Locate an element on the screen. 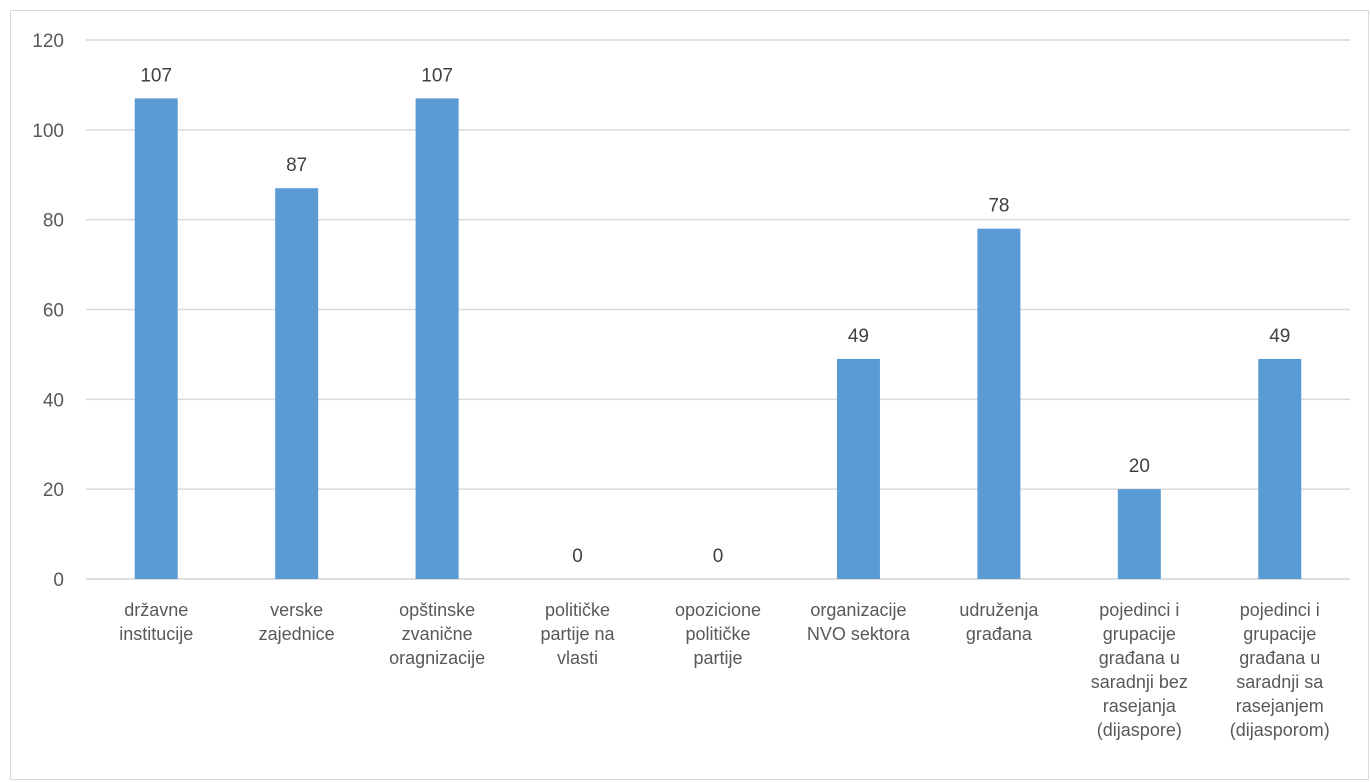  data-label: 87 is located at coordinates (296, 165).